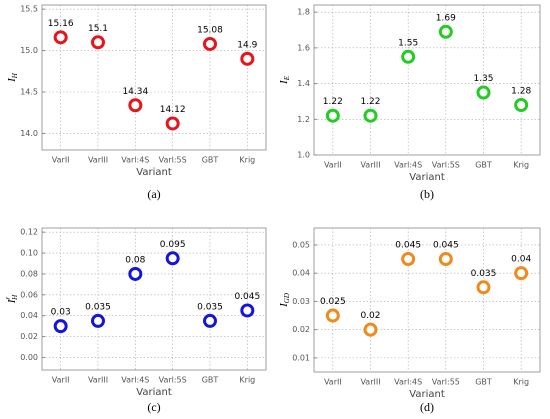  I want to click on data-label: 1.69, so click(446, 18).